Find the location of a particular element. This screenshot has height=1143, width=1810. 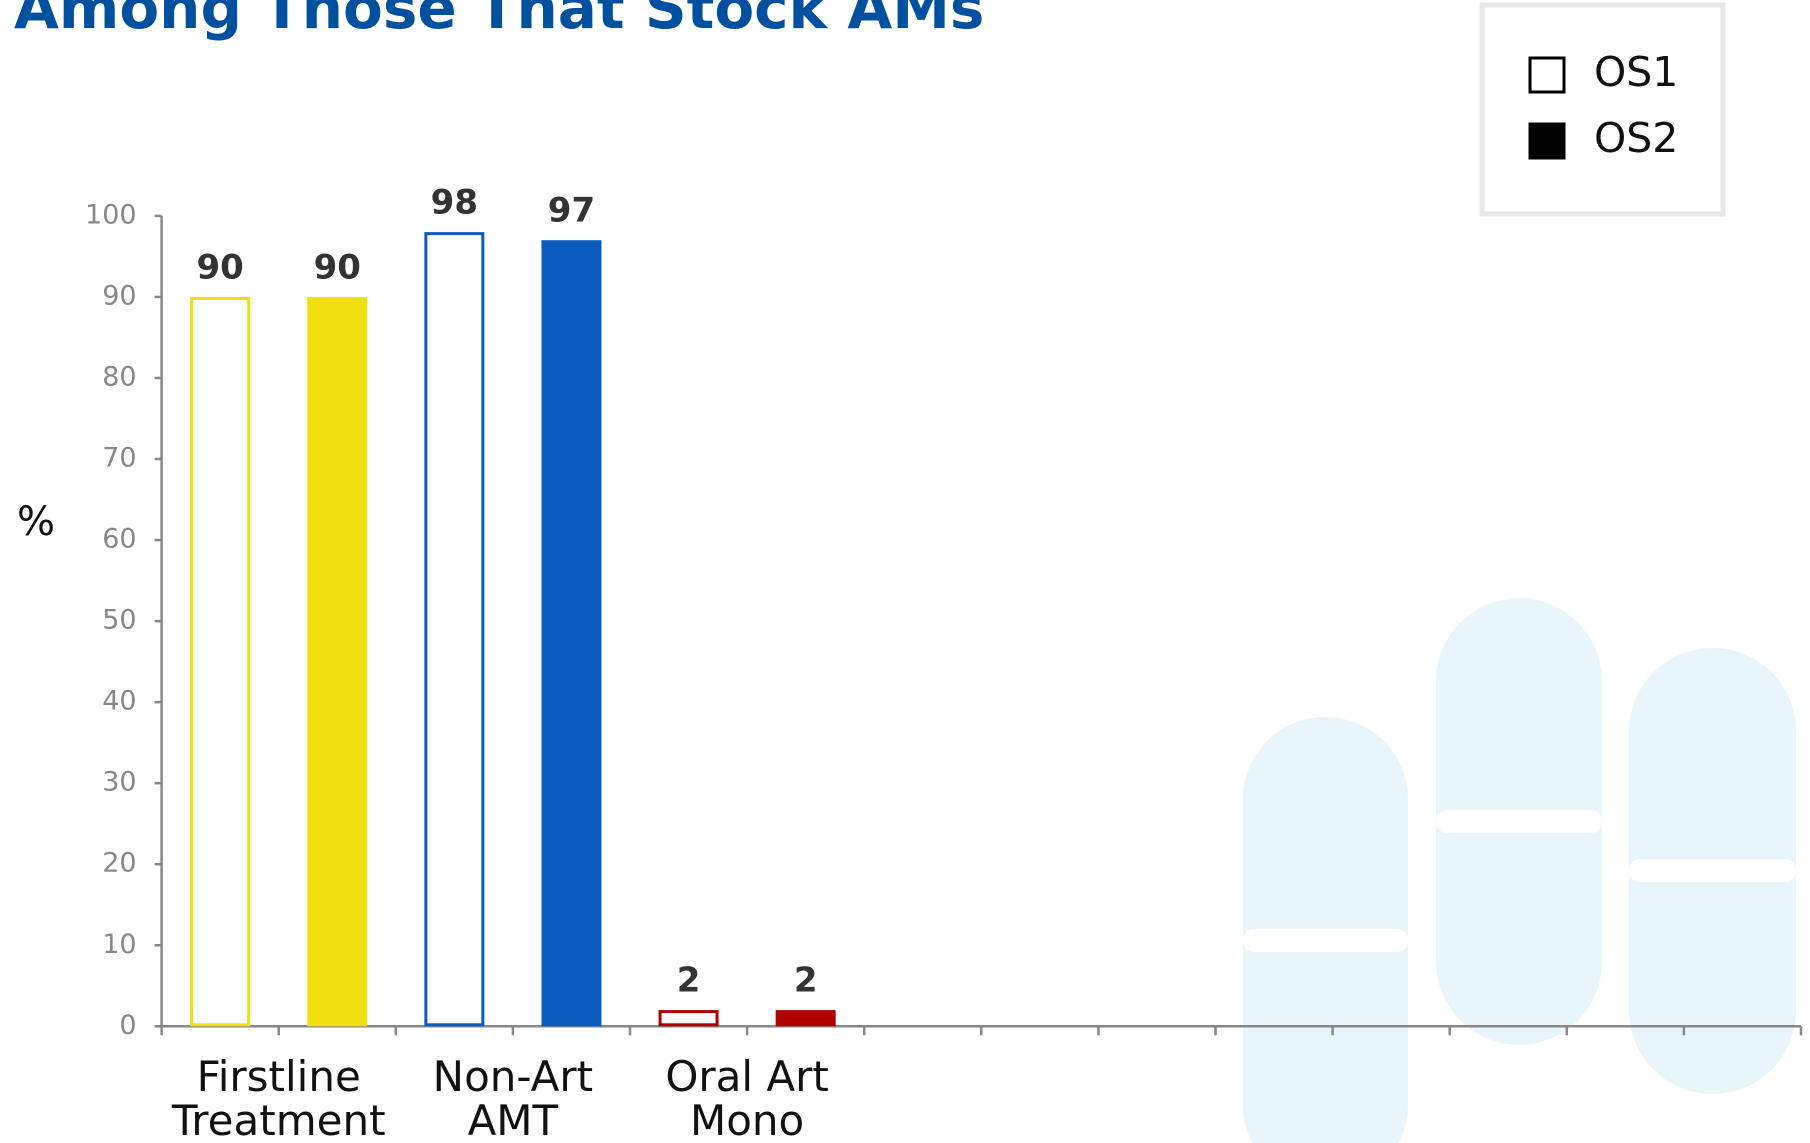

y-tick-label: 20 is located at coordinates (119, 863).